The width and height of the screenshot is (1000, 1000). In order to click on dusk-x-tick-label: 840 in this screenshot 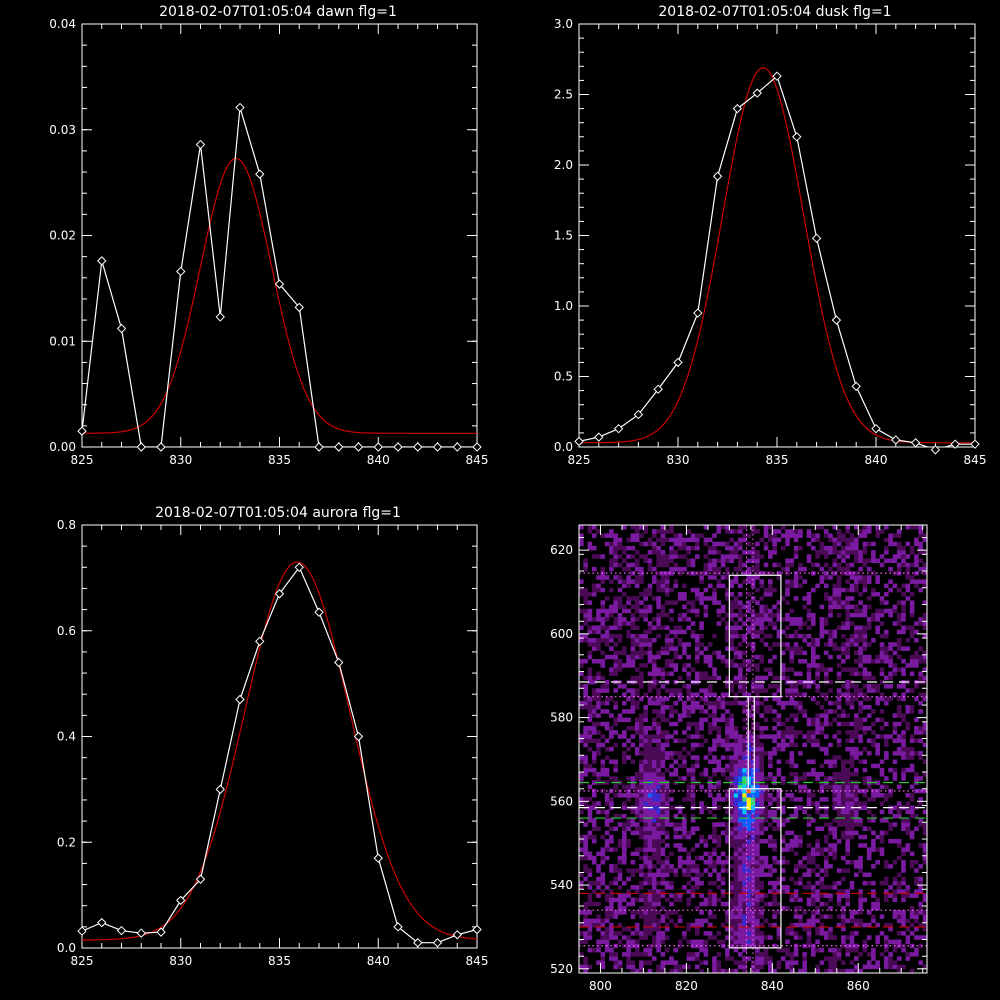, I will do `click(876, 460)`.